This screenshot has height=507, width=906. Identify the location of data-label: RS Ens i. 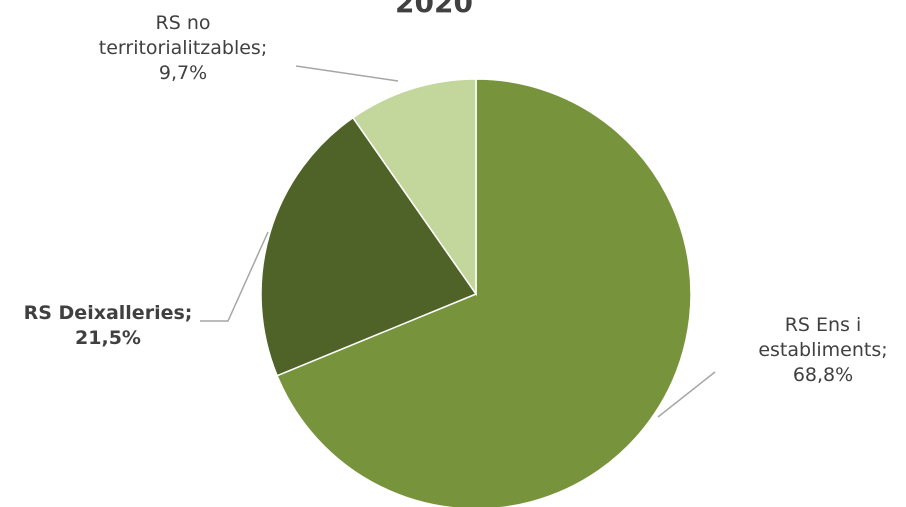
(823, 325).